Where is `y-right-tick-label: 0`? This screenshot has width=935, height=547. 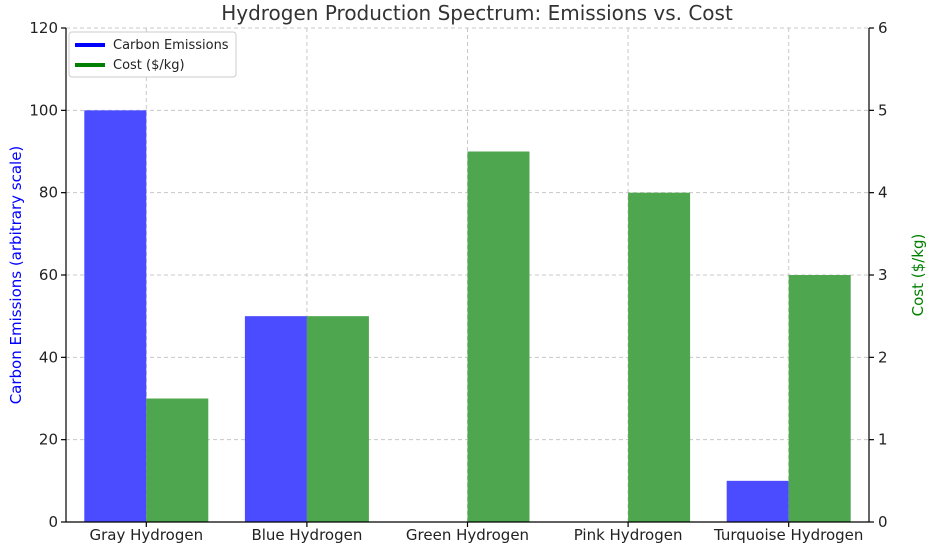 y-right-tick-label: 0 is located at coordinates (883, 522).